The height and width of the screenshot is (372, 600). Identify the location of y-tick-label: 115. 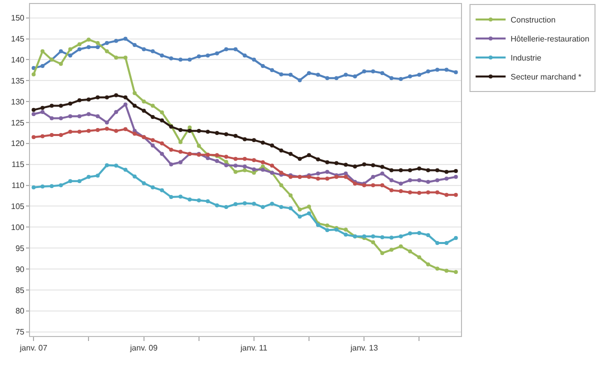
(18, 165).